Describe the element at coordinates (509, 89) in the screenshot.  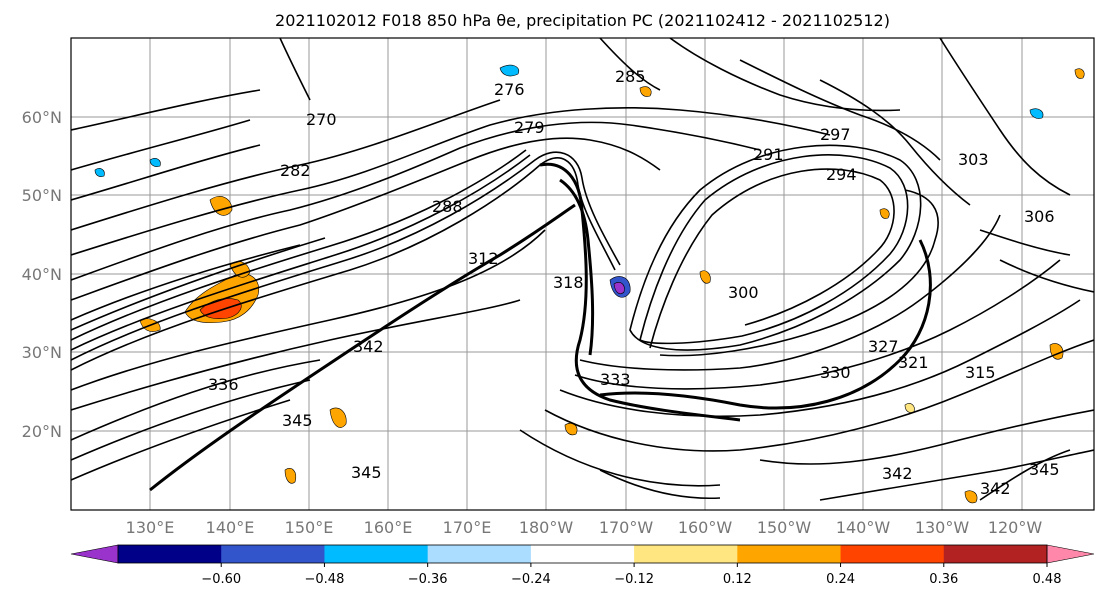
I see `contour-label: 276` at that location.